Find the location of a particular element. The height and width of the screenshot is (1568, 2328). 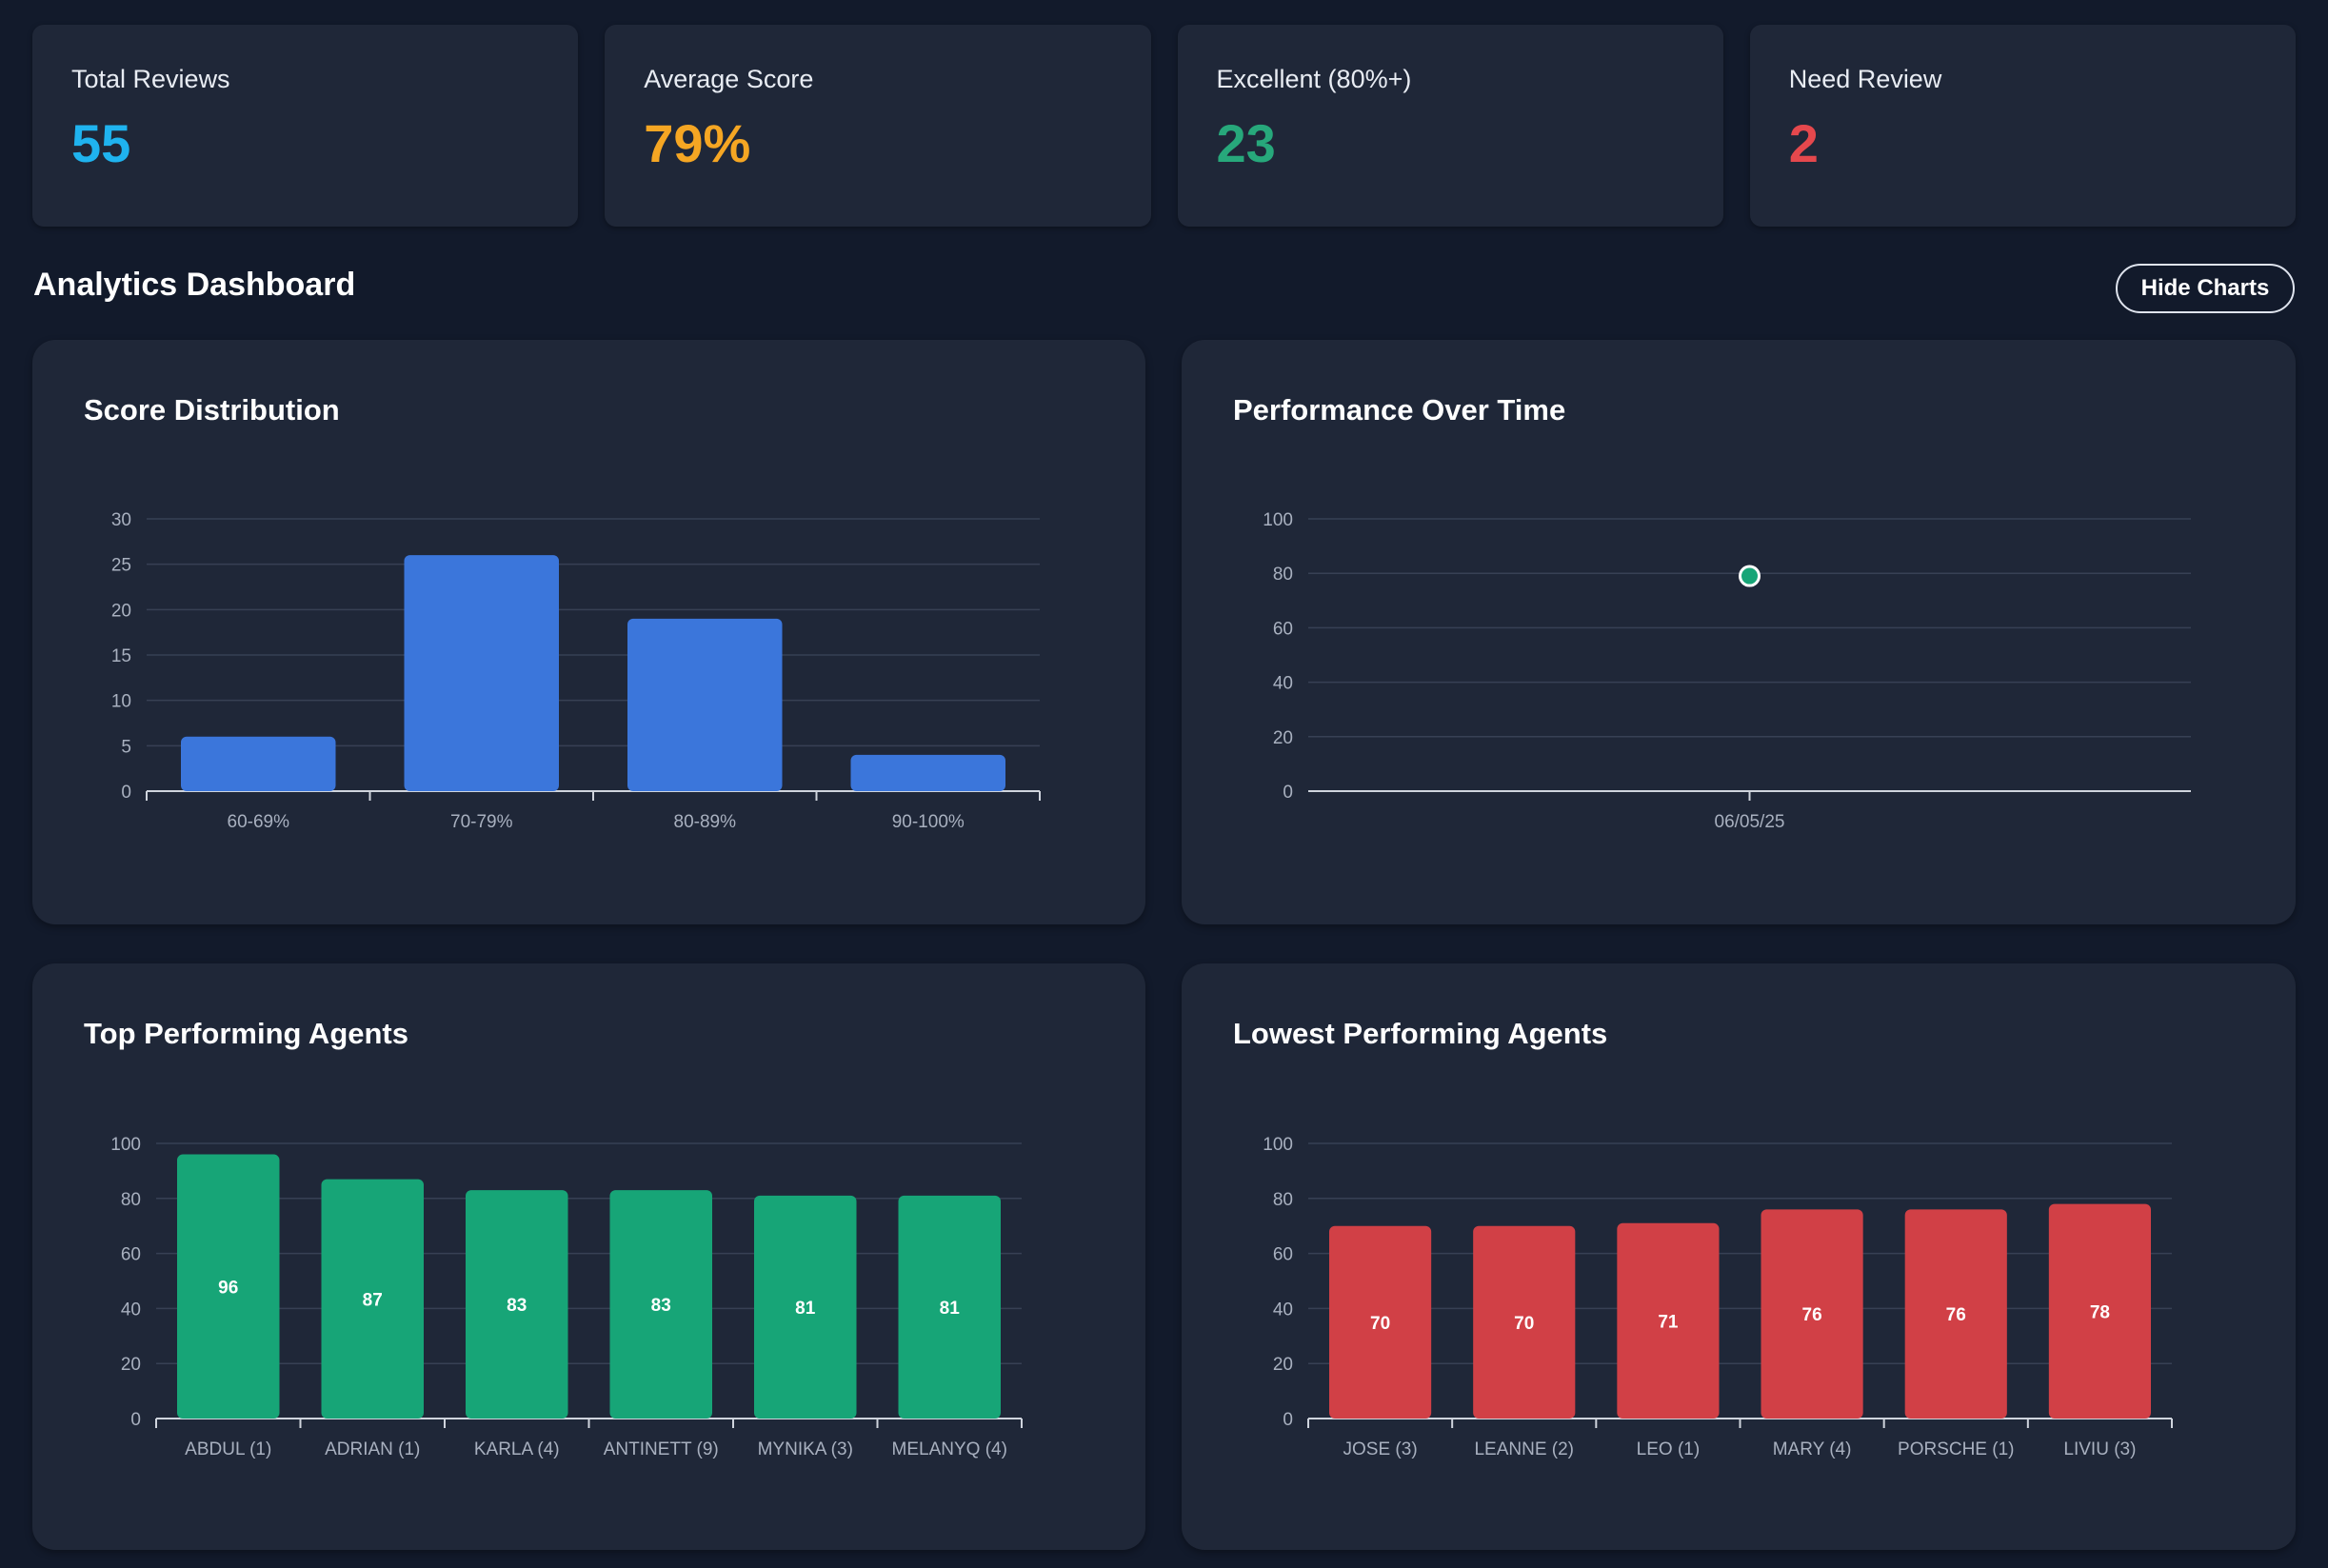

chart-title: Performance Over Time is located at coordinates (1400, 410).